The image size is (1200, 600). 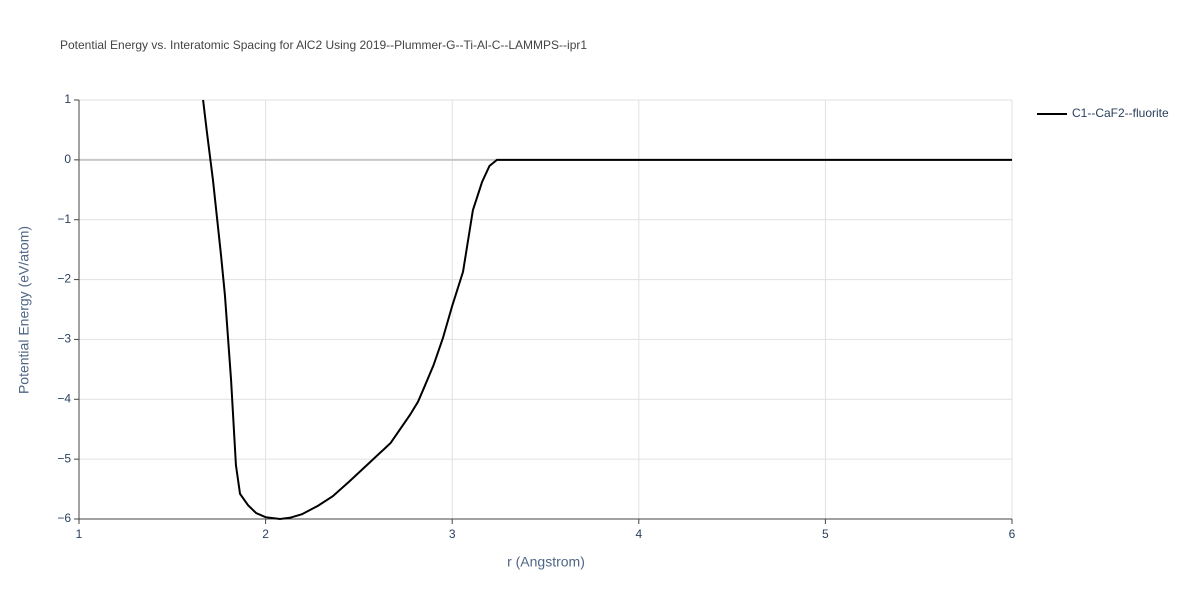 What do you see at coordinates (64, 458) in the screenshot?
I see `y-tick-label: −5` at bounding box center [64, 458].